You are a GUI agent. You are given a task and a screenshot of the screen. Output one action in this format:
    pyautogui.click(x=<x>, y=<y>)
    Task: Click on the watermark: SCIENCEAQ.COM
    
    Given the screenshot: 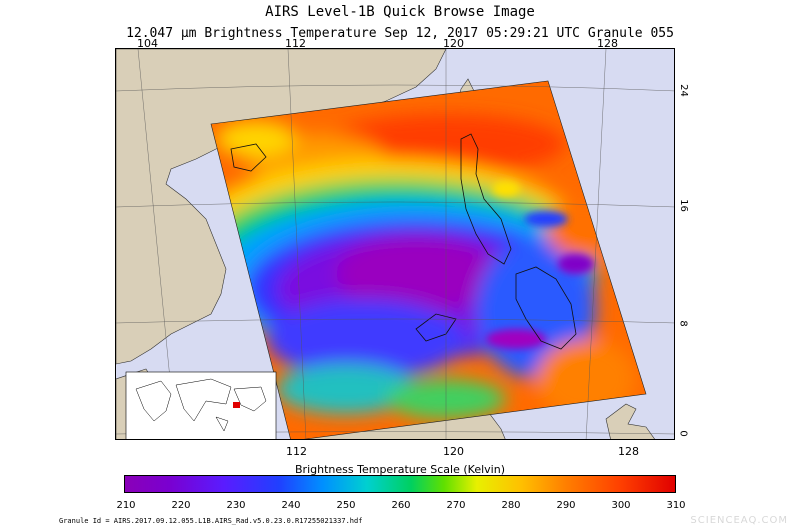 What is the action you would take?
    pyautogui.click(x=739, y=520)
    